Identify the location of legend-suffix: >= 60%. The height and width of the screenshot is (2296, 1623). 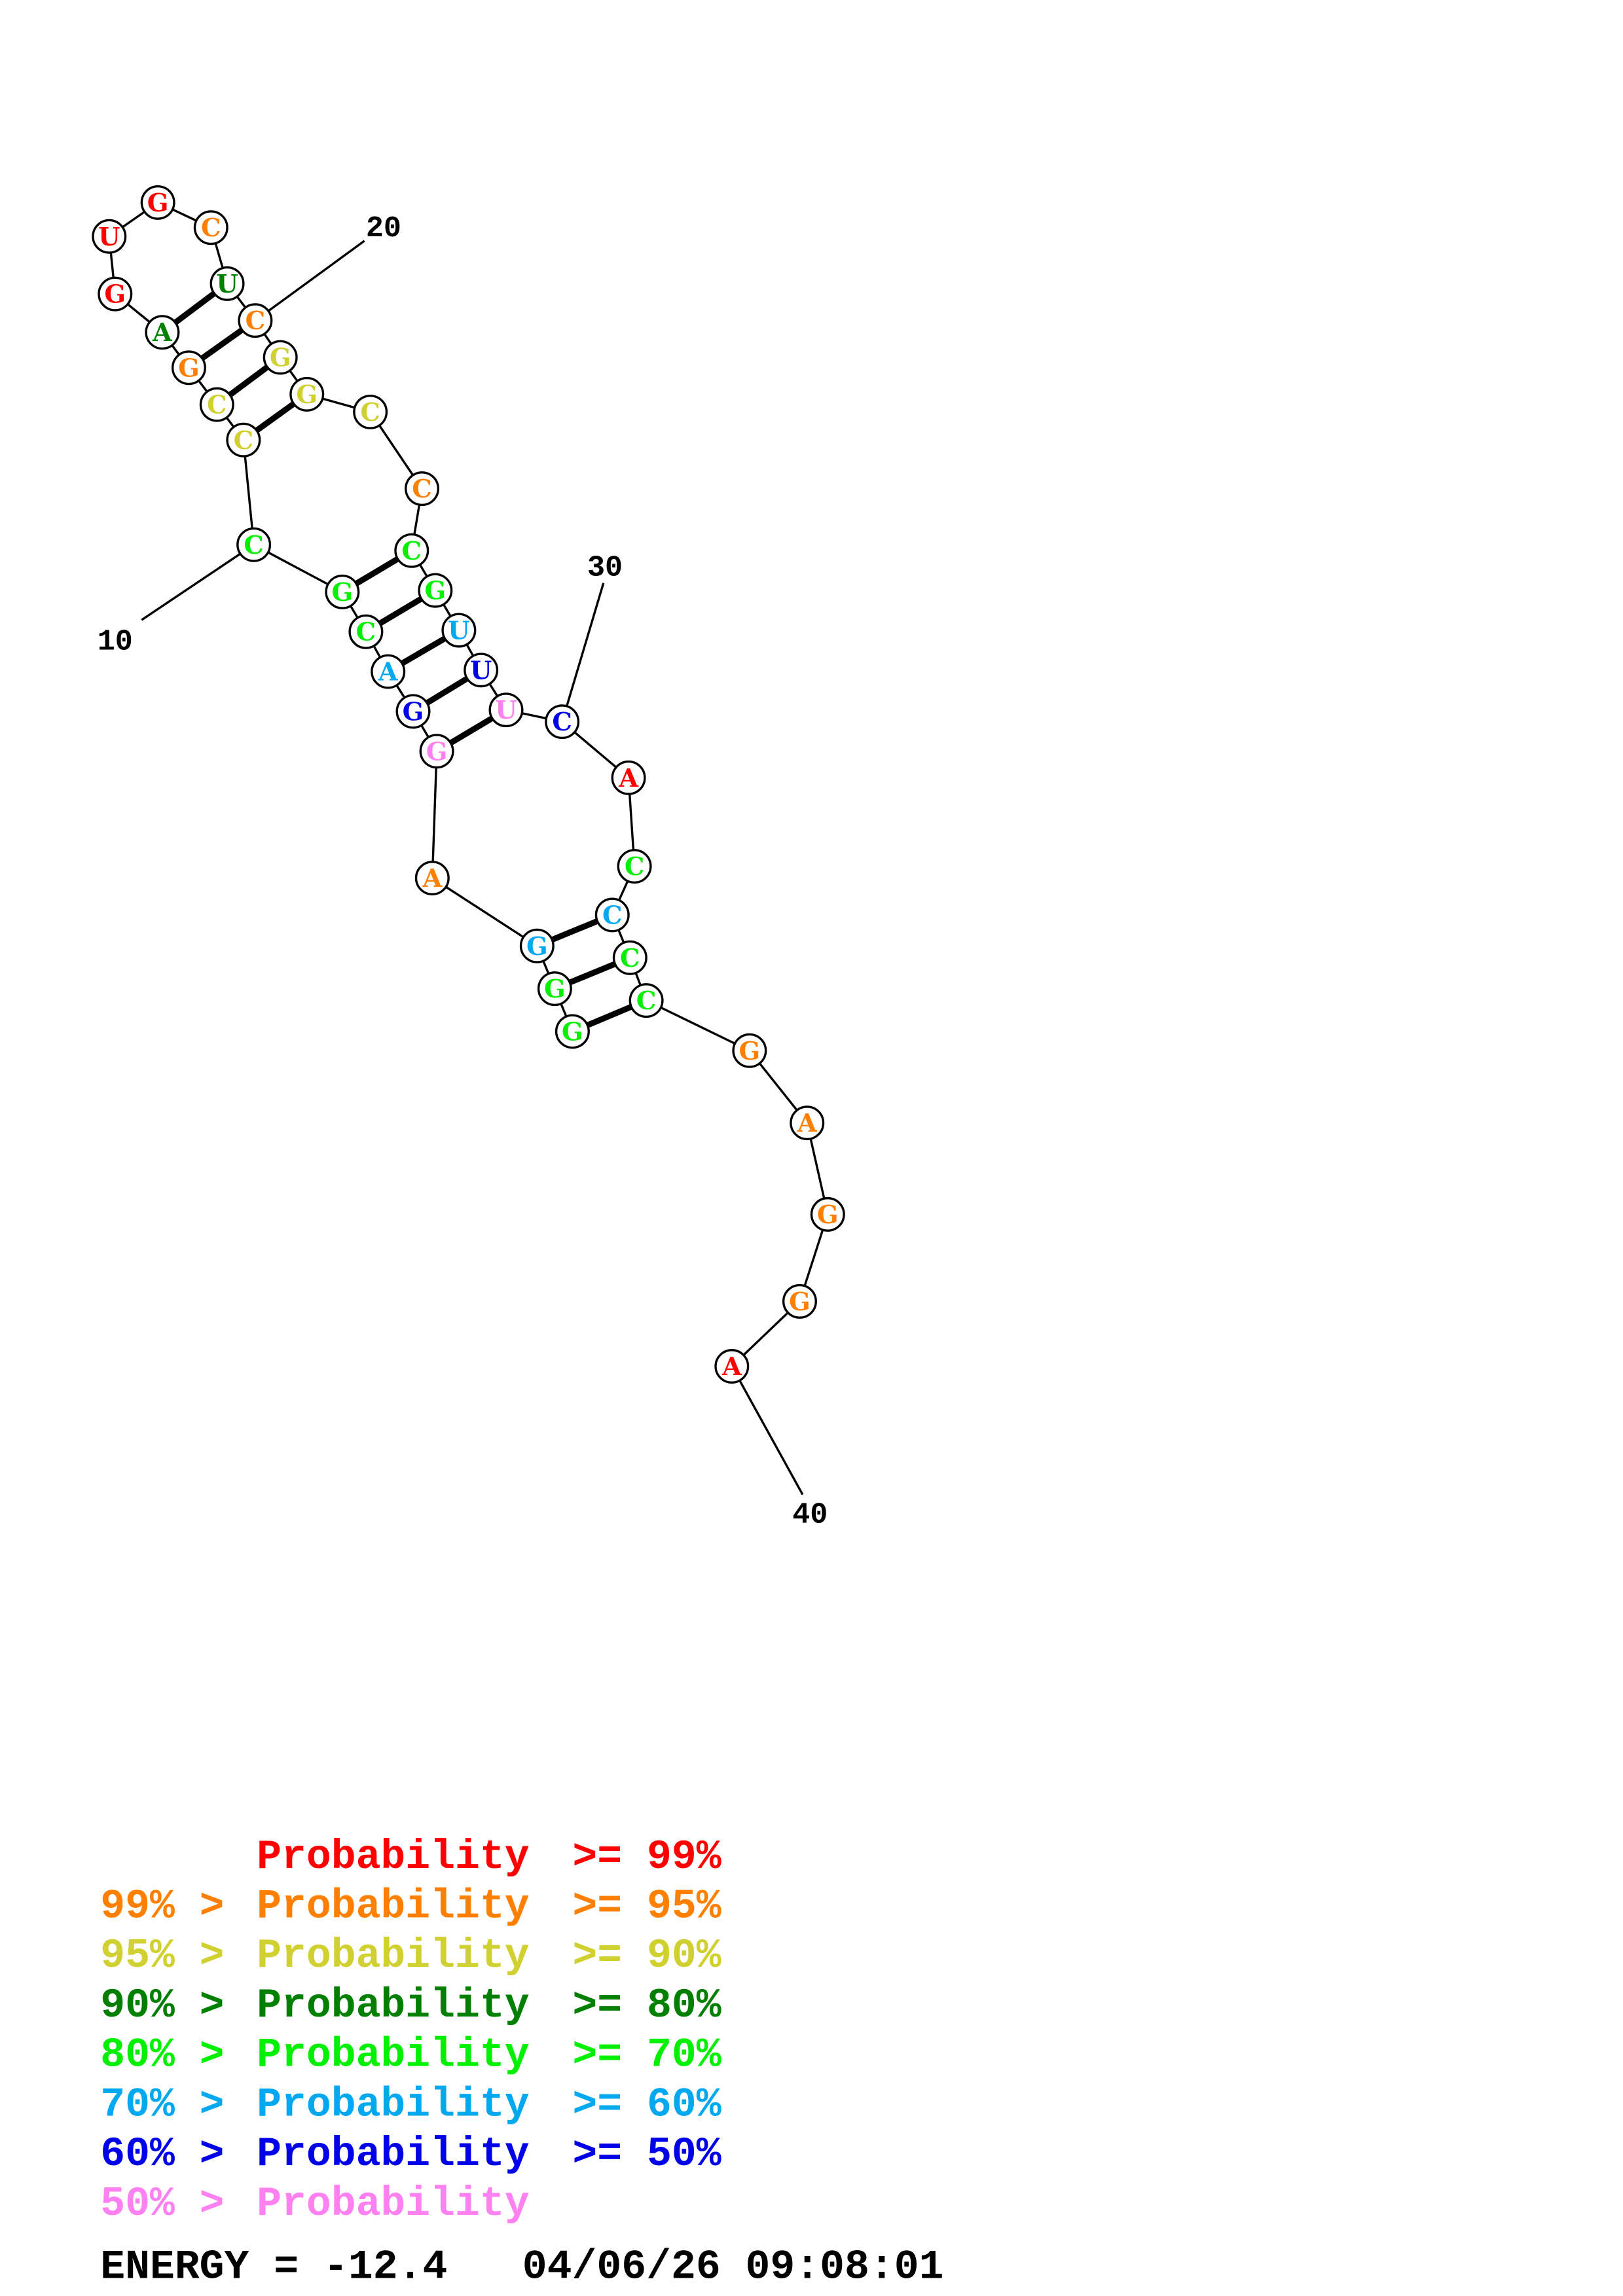
(646, 2104).